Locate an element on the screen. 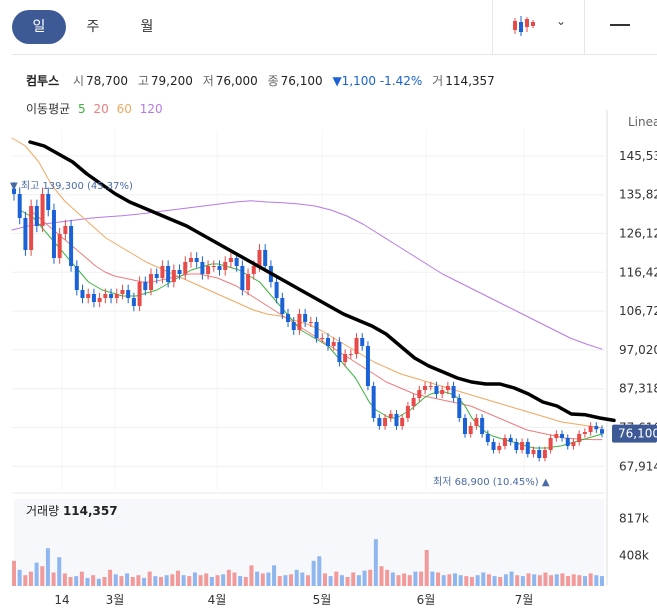 Image resolution: width=657 pixels, height=616 pixels. menu-icon is located at coordinates (620, 25).